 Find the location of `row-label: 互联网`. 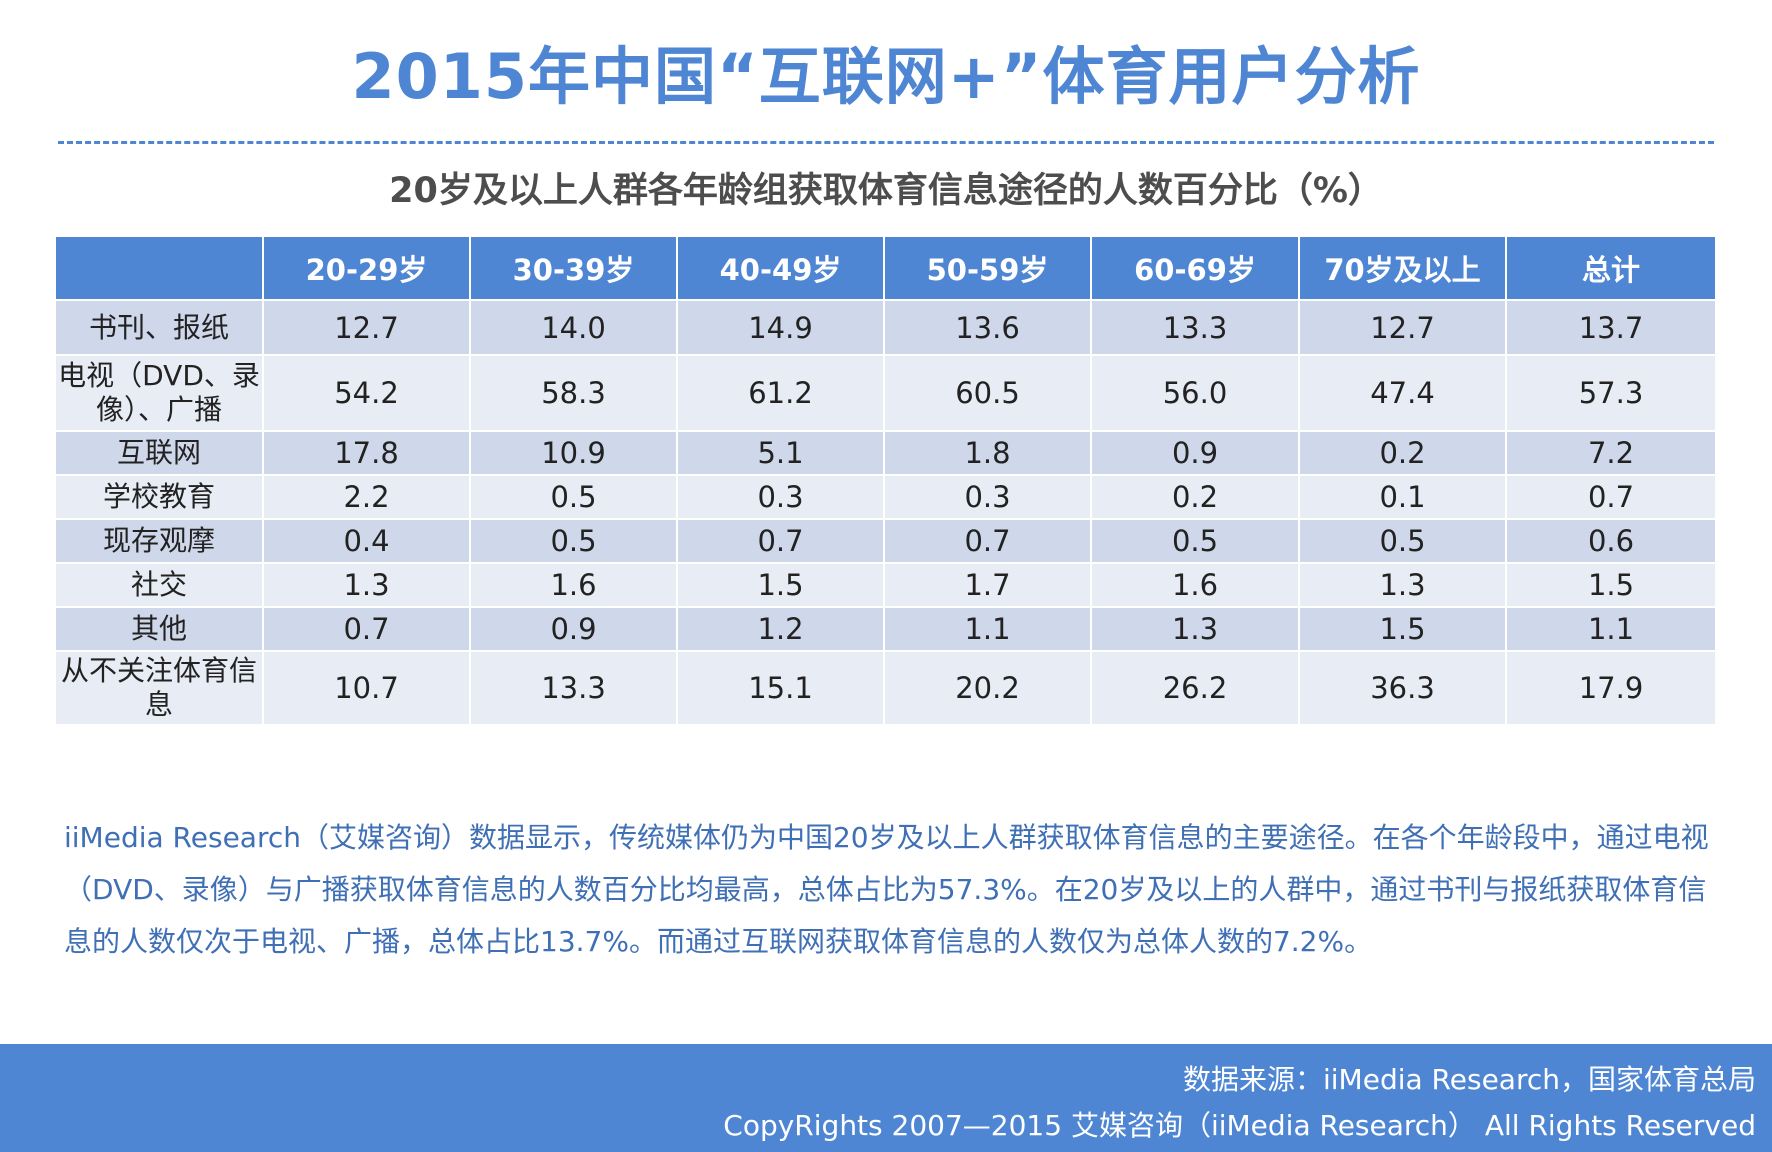

row-label: 互联网 is located at coordinates (160, 453).